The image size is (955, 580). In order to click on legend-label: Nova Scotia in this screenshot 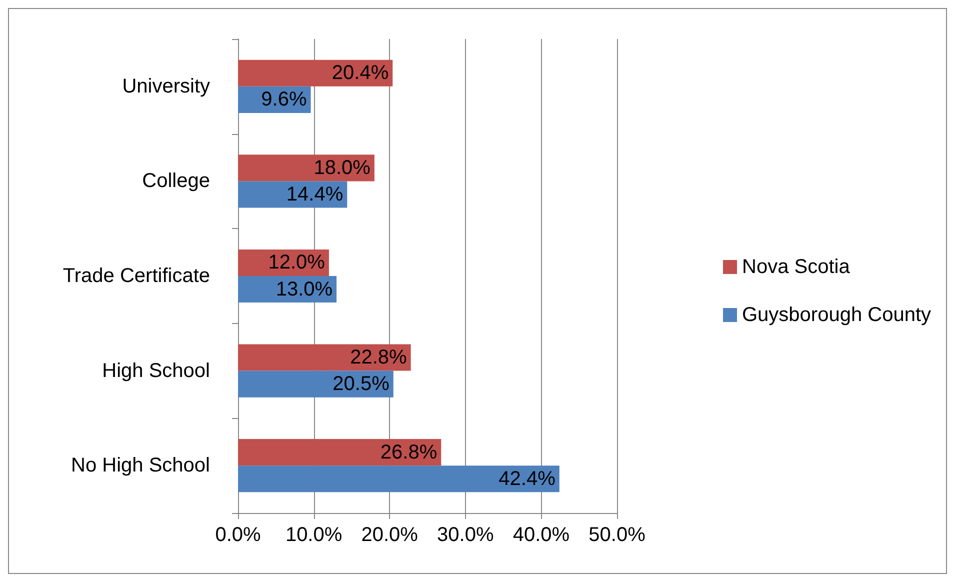, I will do `click(796, 267)`.